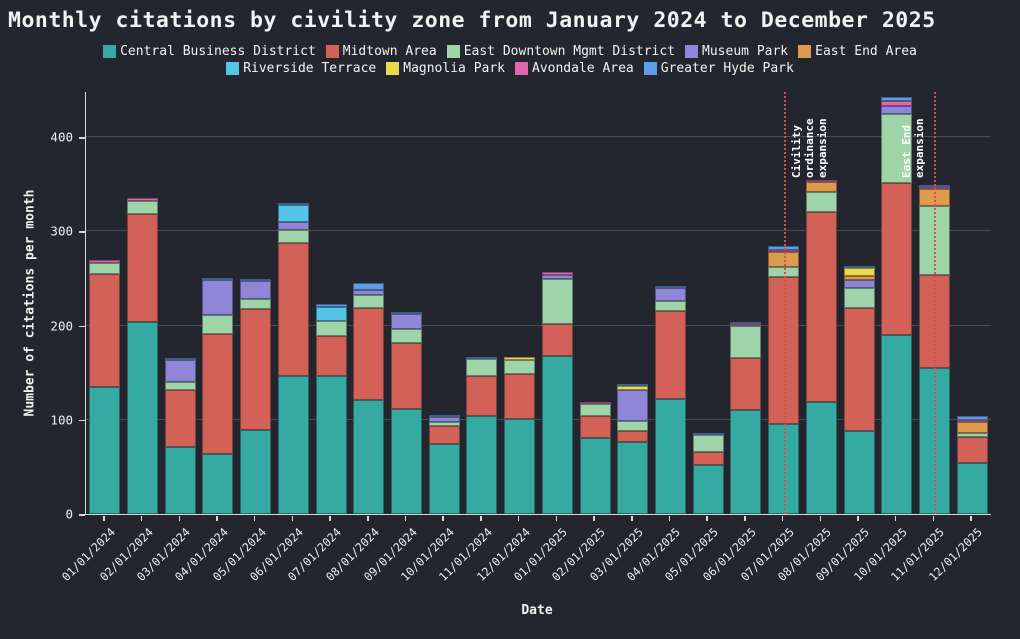 This screenshot has height=639, width=1020. I want to click on legend-item: Riverside Terrace, so click(301, 68).